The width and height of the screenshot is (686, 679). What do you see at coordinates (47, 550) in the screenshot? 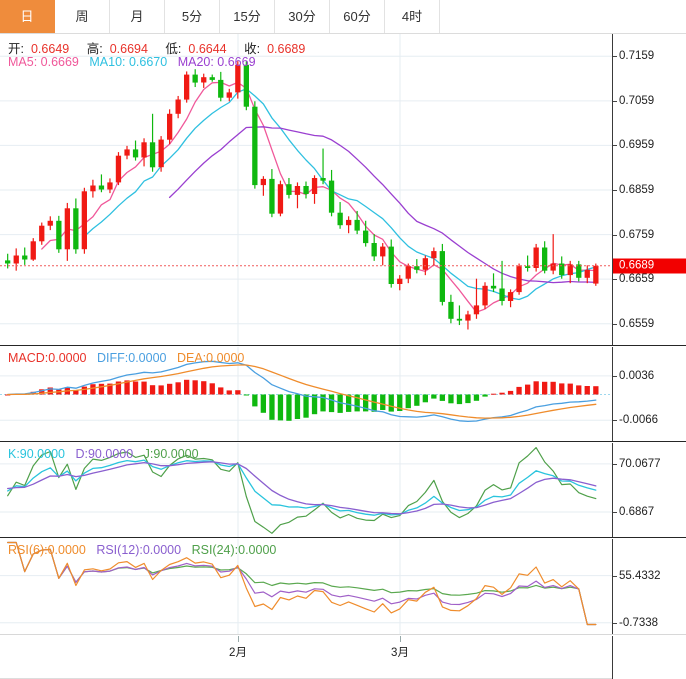
I see `rsi6-value: RSI(6):0.0000` at bounding box center [47, 550].